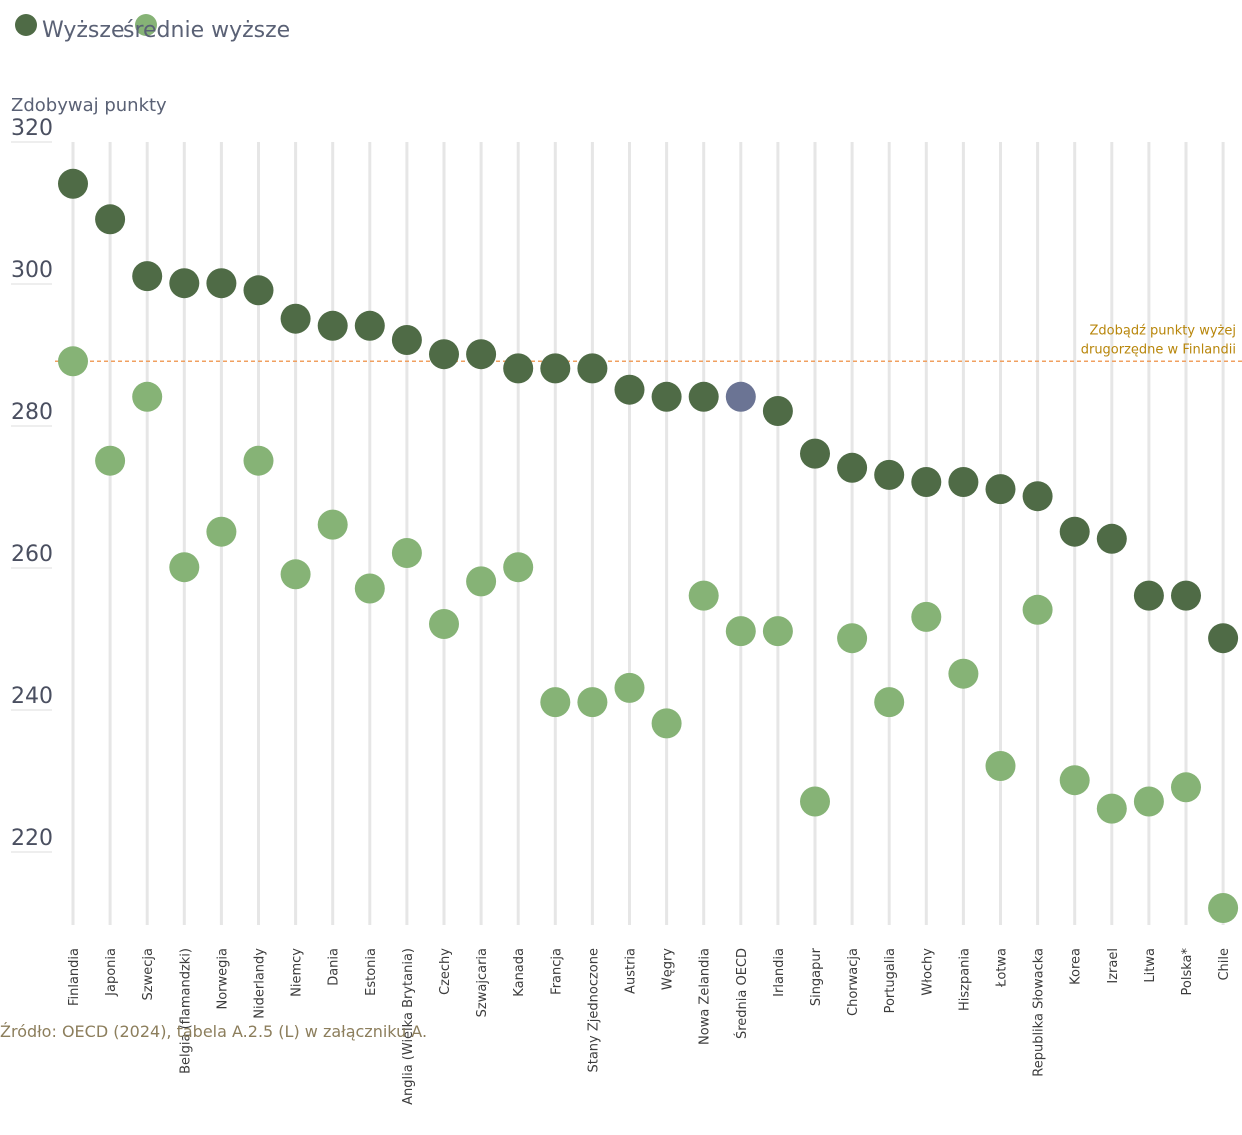 The height and width of the screenshot is (1135, 1242). I want to click on x-tick-republika-slowacka: Republika Słowacka, so click(1039, 1012).